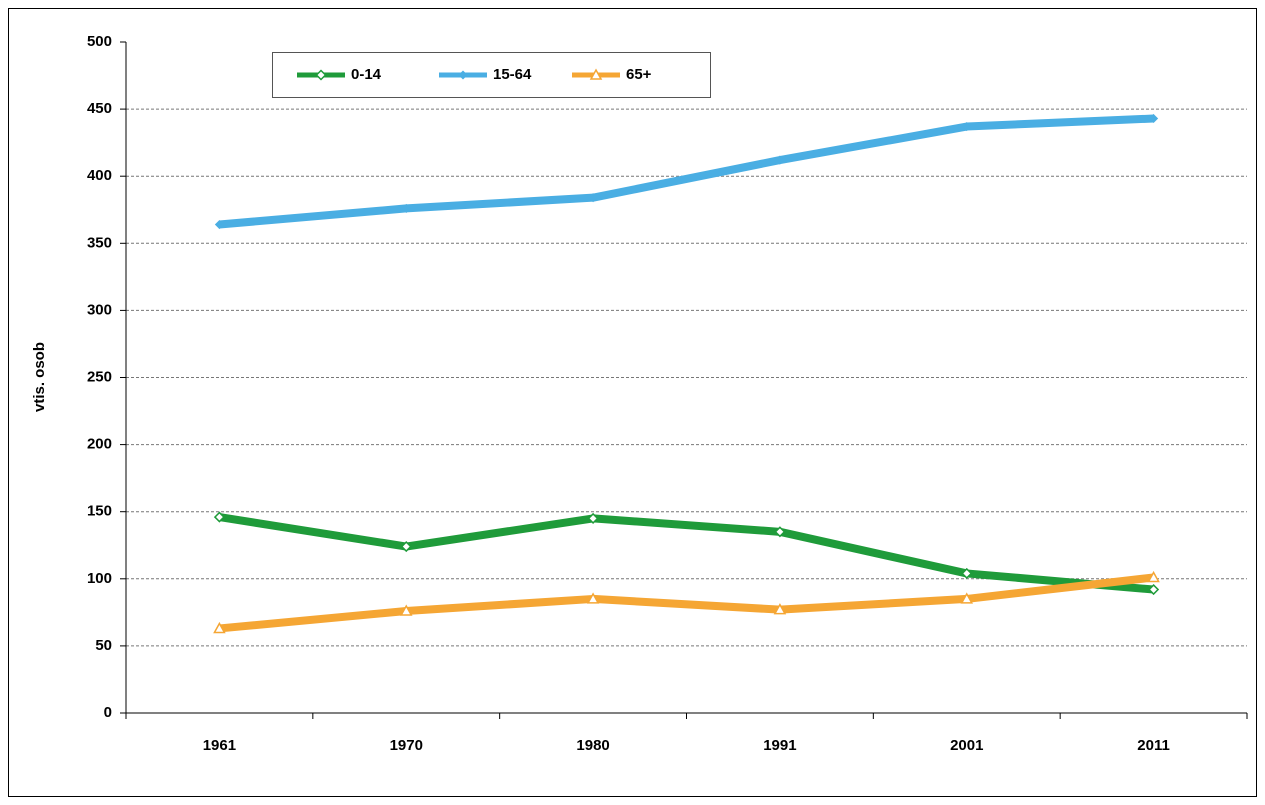  I want to click on y-tick-label: 500, so click(99, 41).